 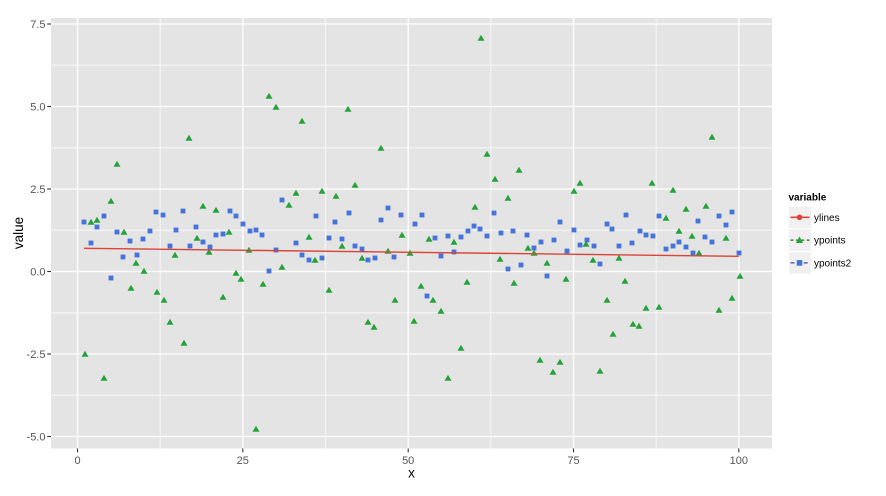 What do you see at coordinates (36, 437) in the screenshot?
I see `svg-text: -5.0` at bounding box center [36, 437].